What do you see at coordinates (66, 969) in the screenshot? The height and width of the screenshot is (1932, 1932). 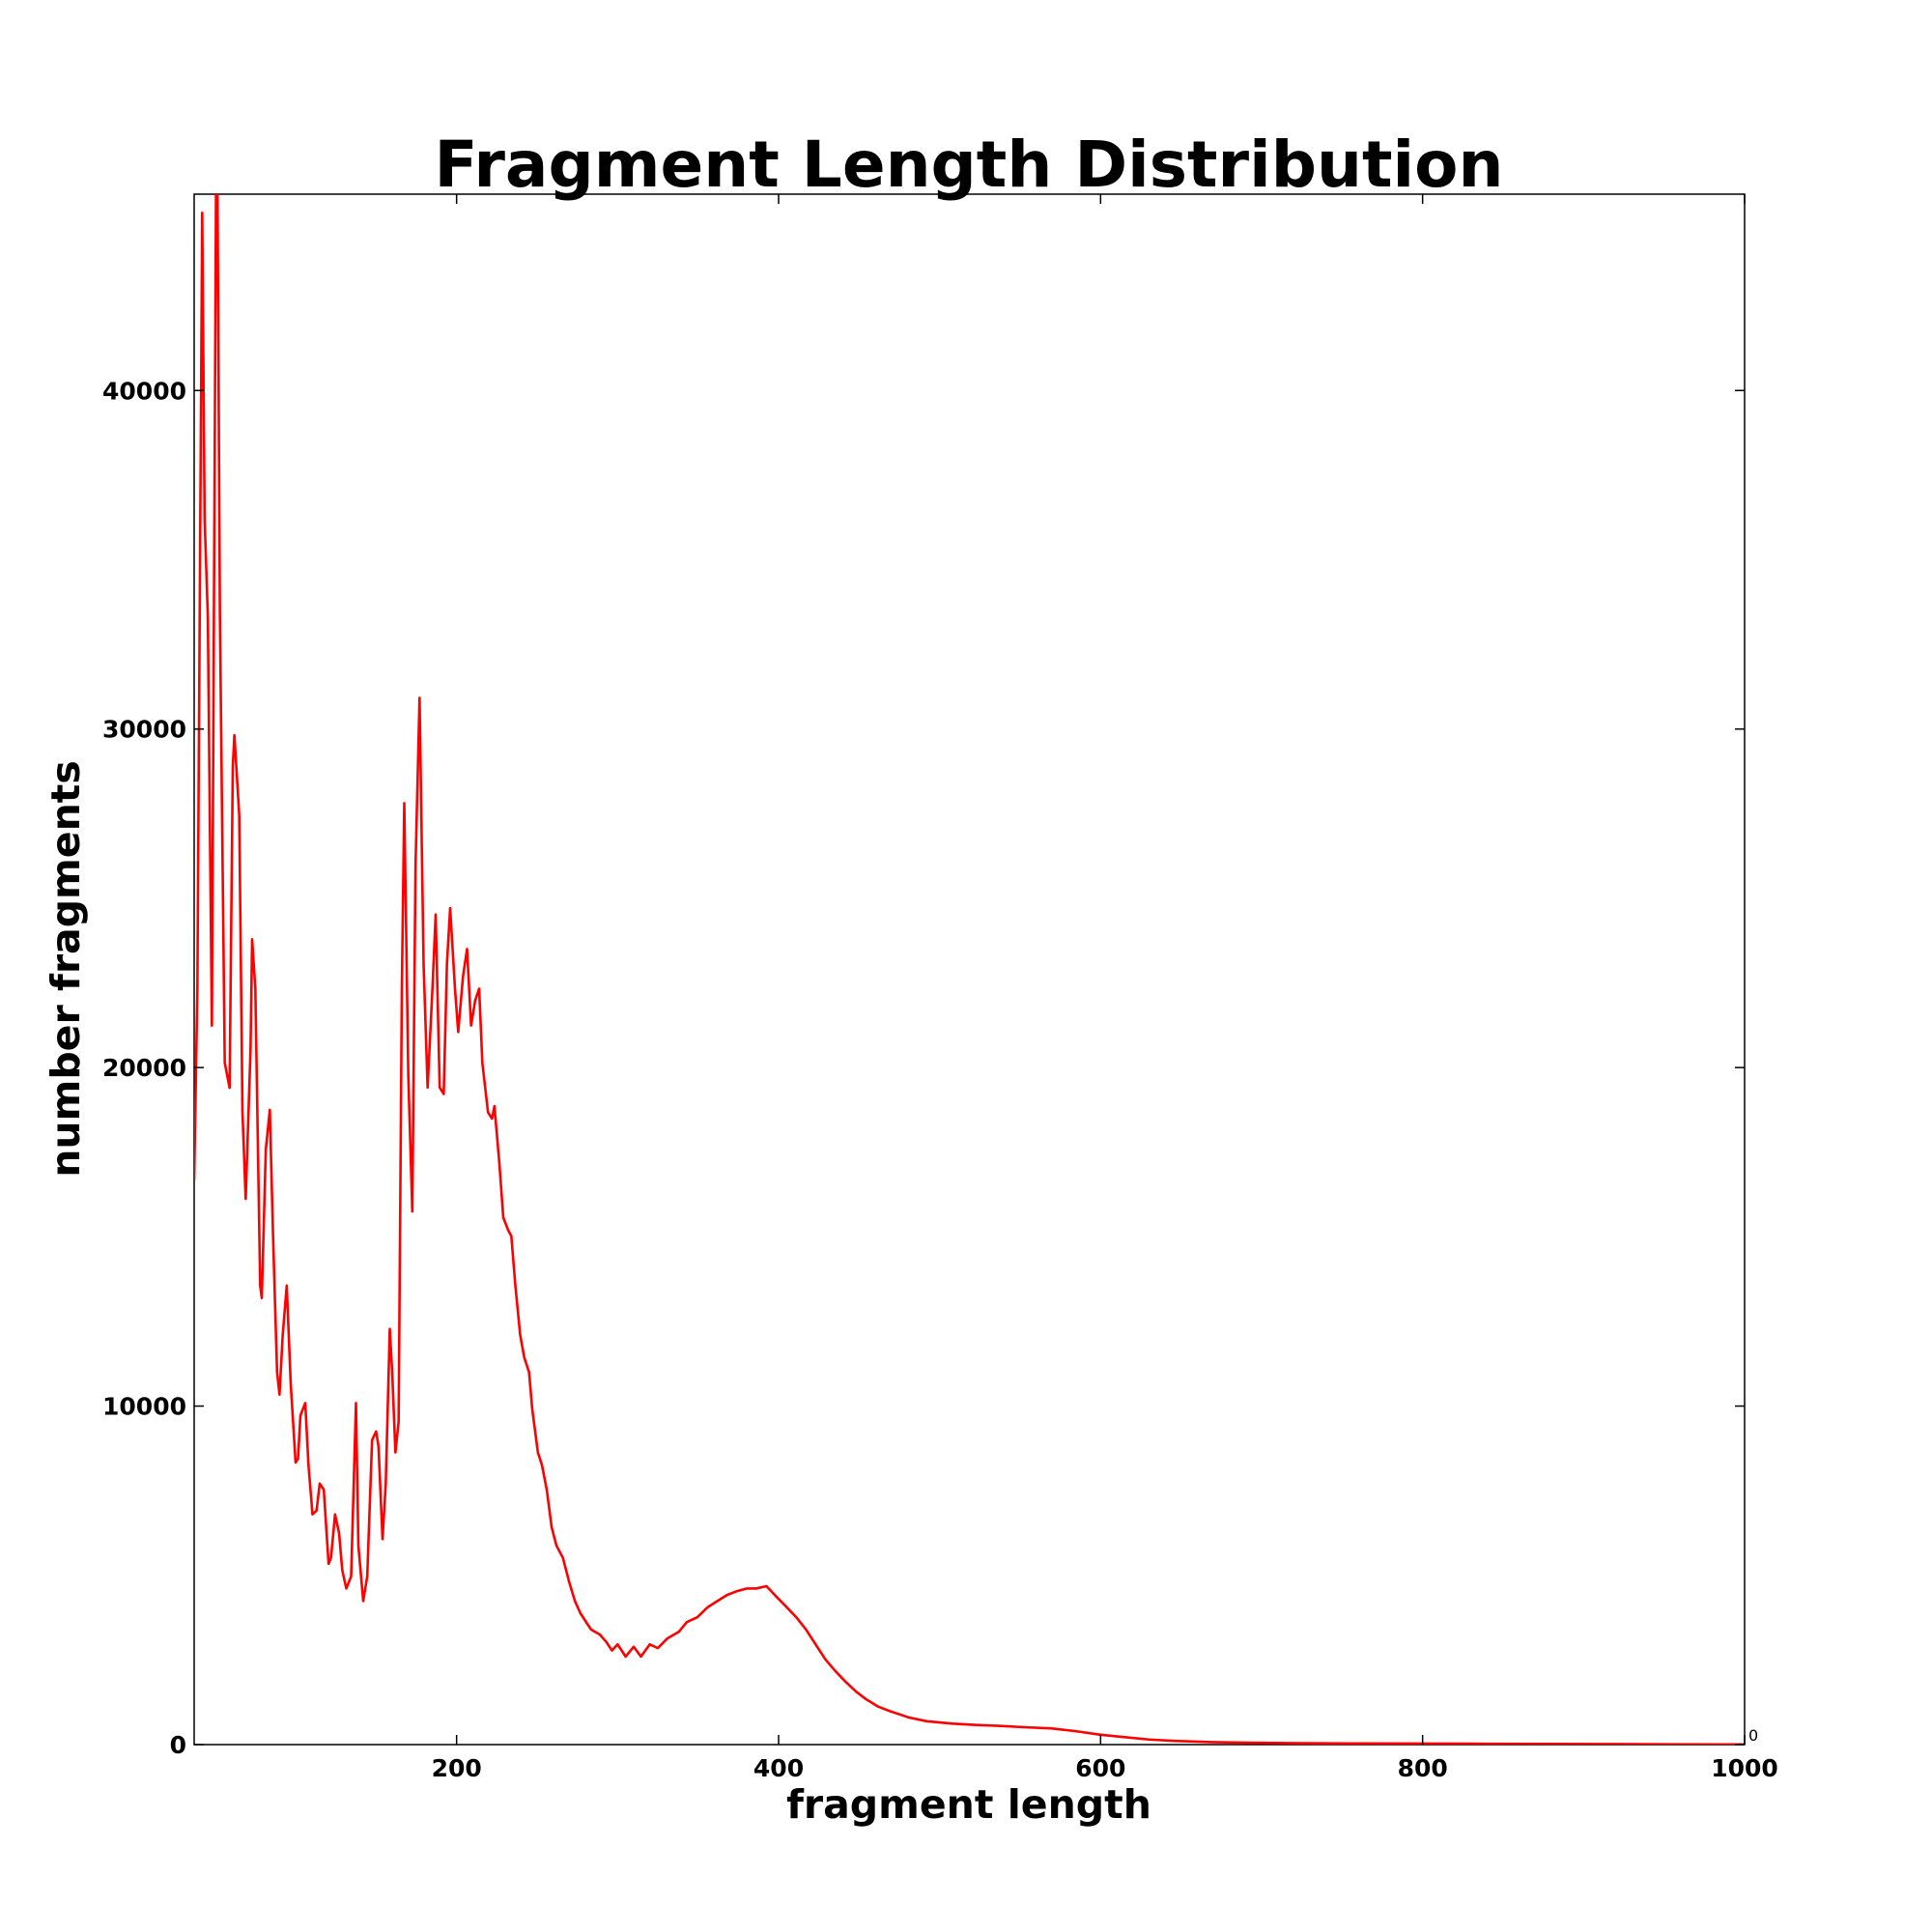 I see `y-axis-label: number fragments` at bounding box center [66, 969].